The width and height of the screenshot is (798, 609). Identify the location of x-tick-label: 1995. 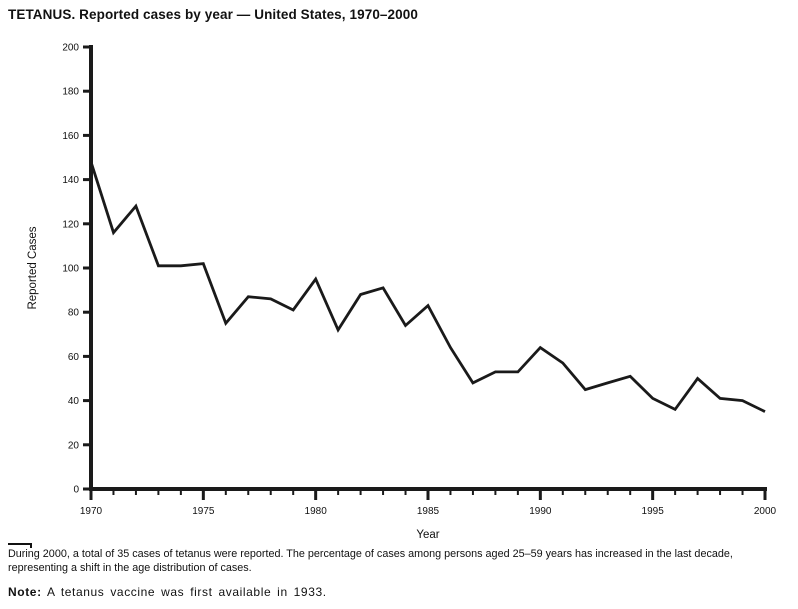
(653, 511).